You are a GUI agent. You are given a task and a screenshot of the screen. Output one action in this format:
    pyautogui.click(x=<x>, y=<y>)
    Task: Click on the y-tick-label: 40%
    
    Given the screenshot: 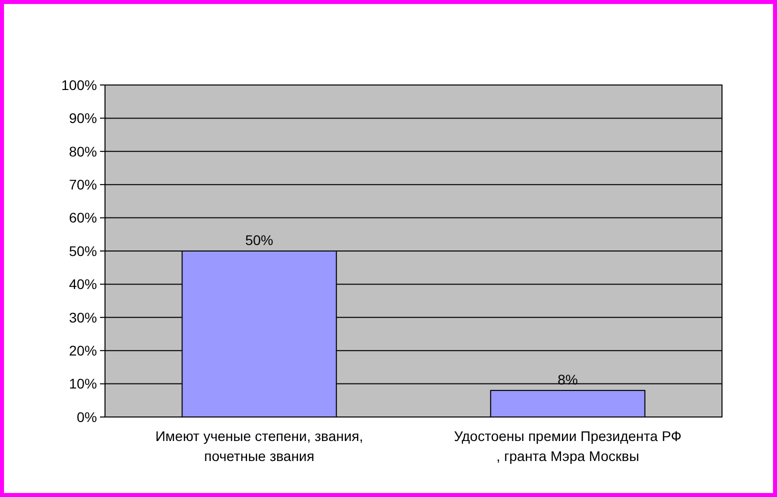 What is the action you would take?
    pyautogui.click(x=82, y=284)
    